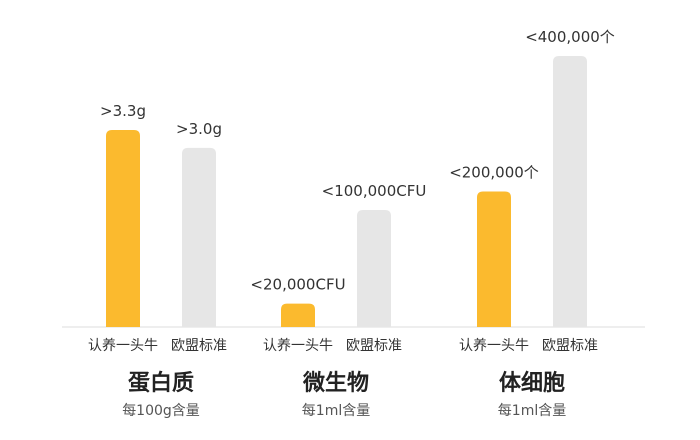 Image resolution: width=700 pixels, height=440 pixels. What do you see at coordinates (123, 111) in the screenshot?
I see `data-label-0-0: >3.3g` at bounding box center [123, 111].